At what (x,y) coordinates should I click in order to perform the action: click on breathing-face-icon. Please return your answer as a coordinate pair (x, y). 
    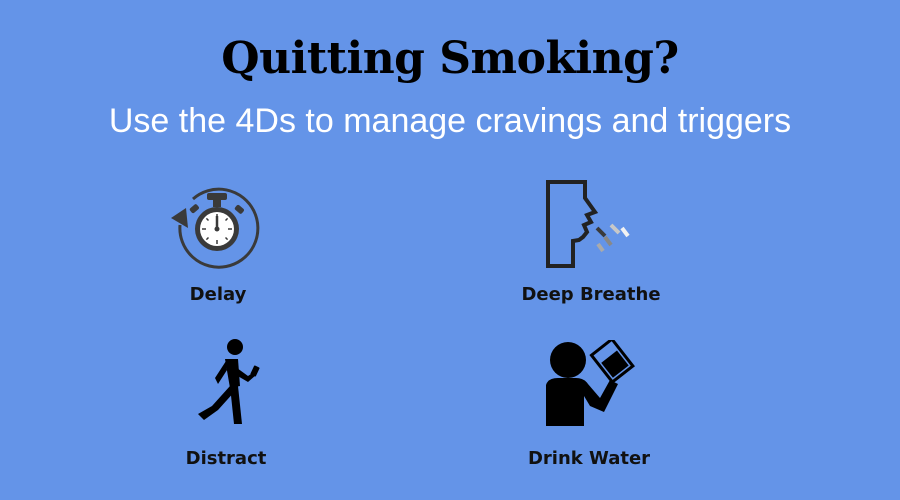
    Looking at the image, I should click on (588, 224).